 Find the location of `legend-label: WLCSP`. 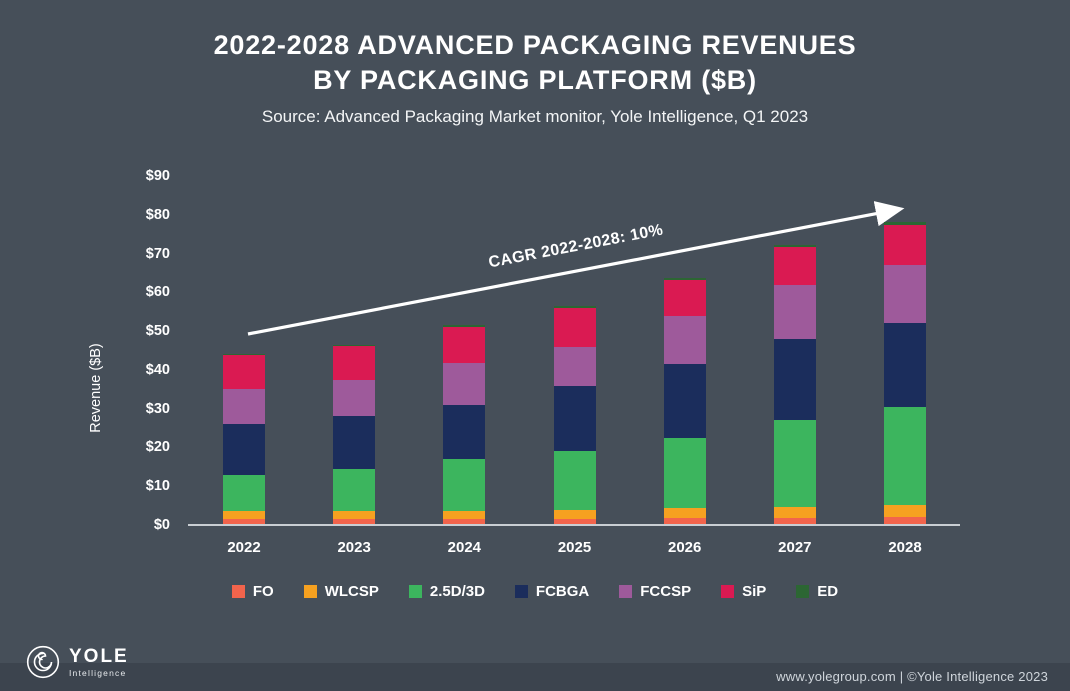

legend-label: WLCSP is located at coordinates (351, 591).